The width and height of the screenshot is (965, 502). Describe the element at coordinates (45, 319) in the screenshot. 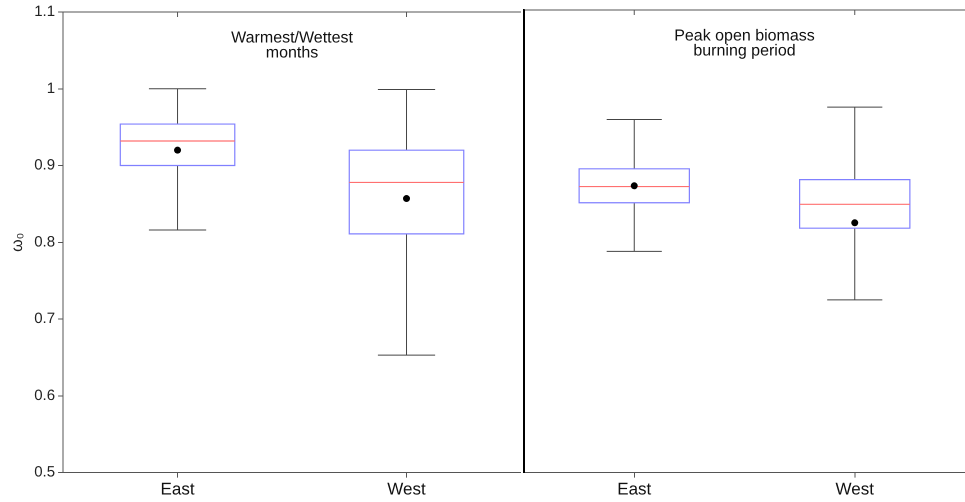

I see `y-tick-label: 0.7` at that location.